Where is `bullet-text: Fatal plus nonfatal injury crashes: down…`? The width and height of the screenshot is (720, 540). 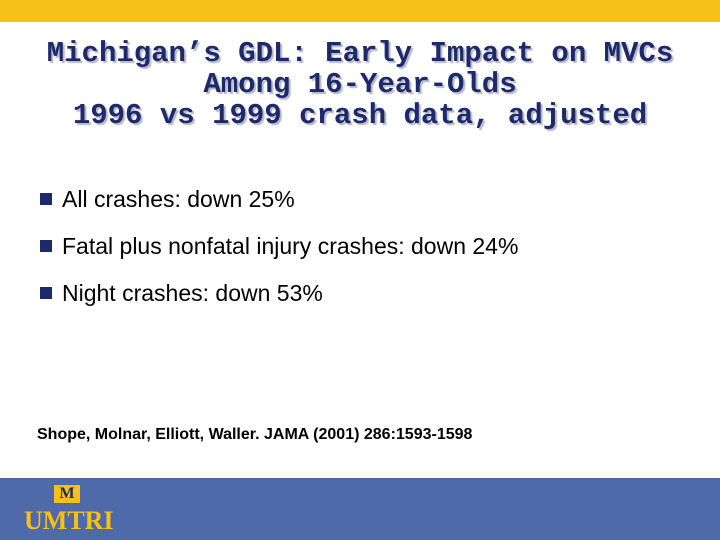 bullet-text: Fatal plus nonfatal injury crashes: down… is located at coordinates (290, 246).